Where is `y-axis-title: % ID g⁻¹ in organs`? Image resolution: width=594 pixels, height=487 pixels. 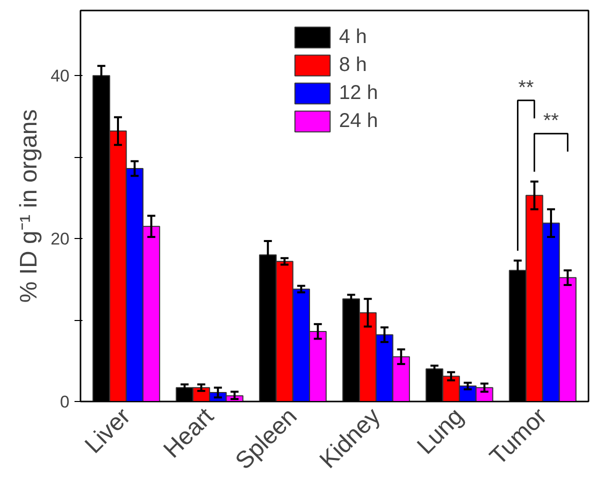
y-axis-title: % ID g⁻¹ in organs is located at coordinates (29, 206).